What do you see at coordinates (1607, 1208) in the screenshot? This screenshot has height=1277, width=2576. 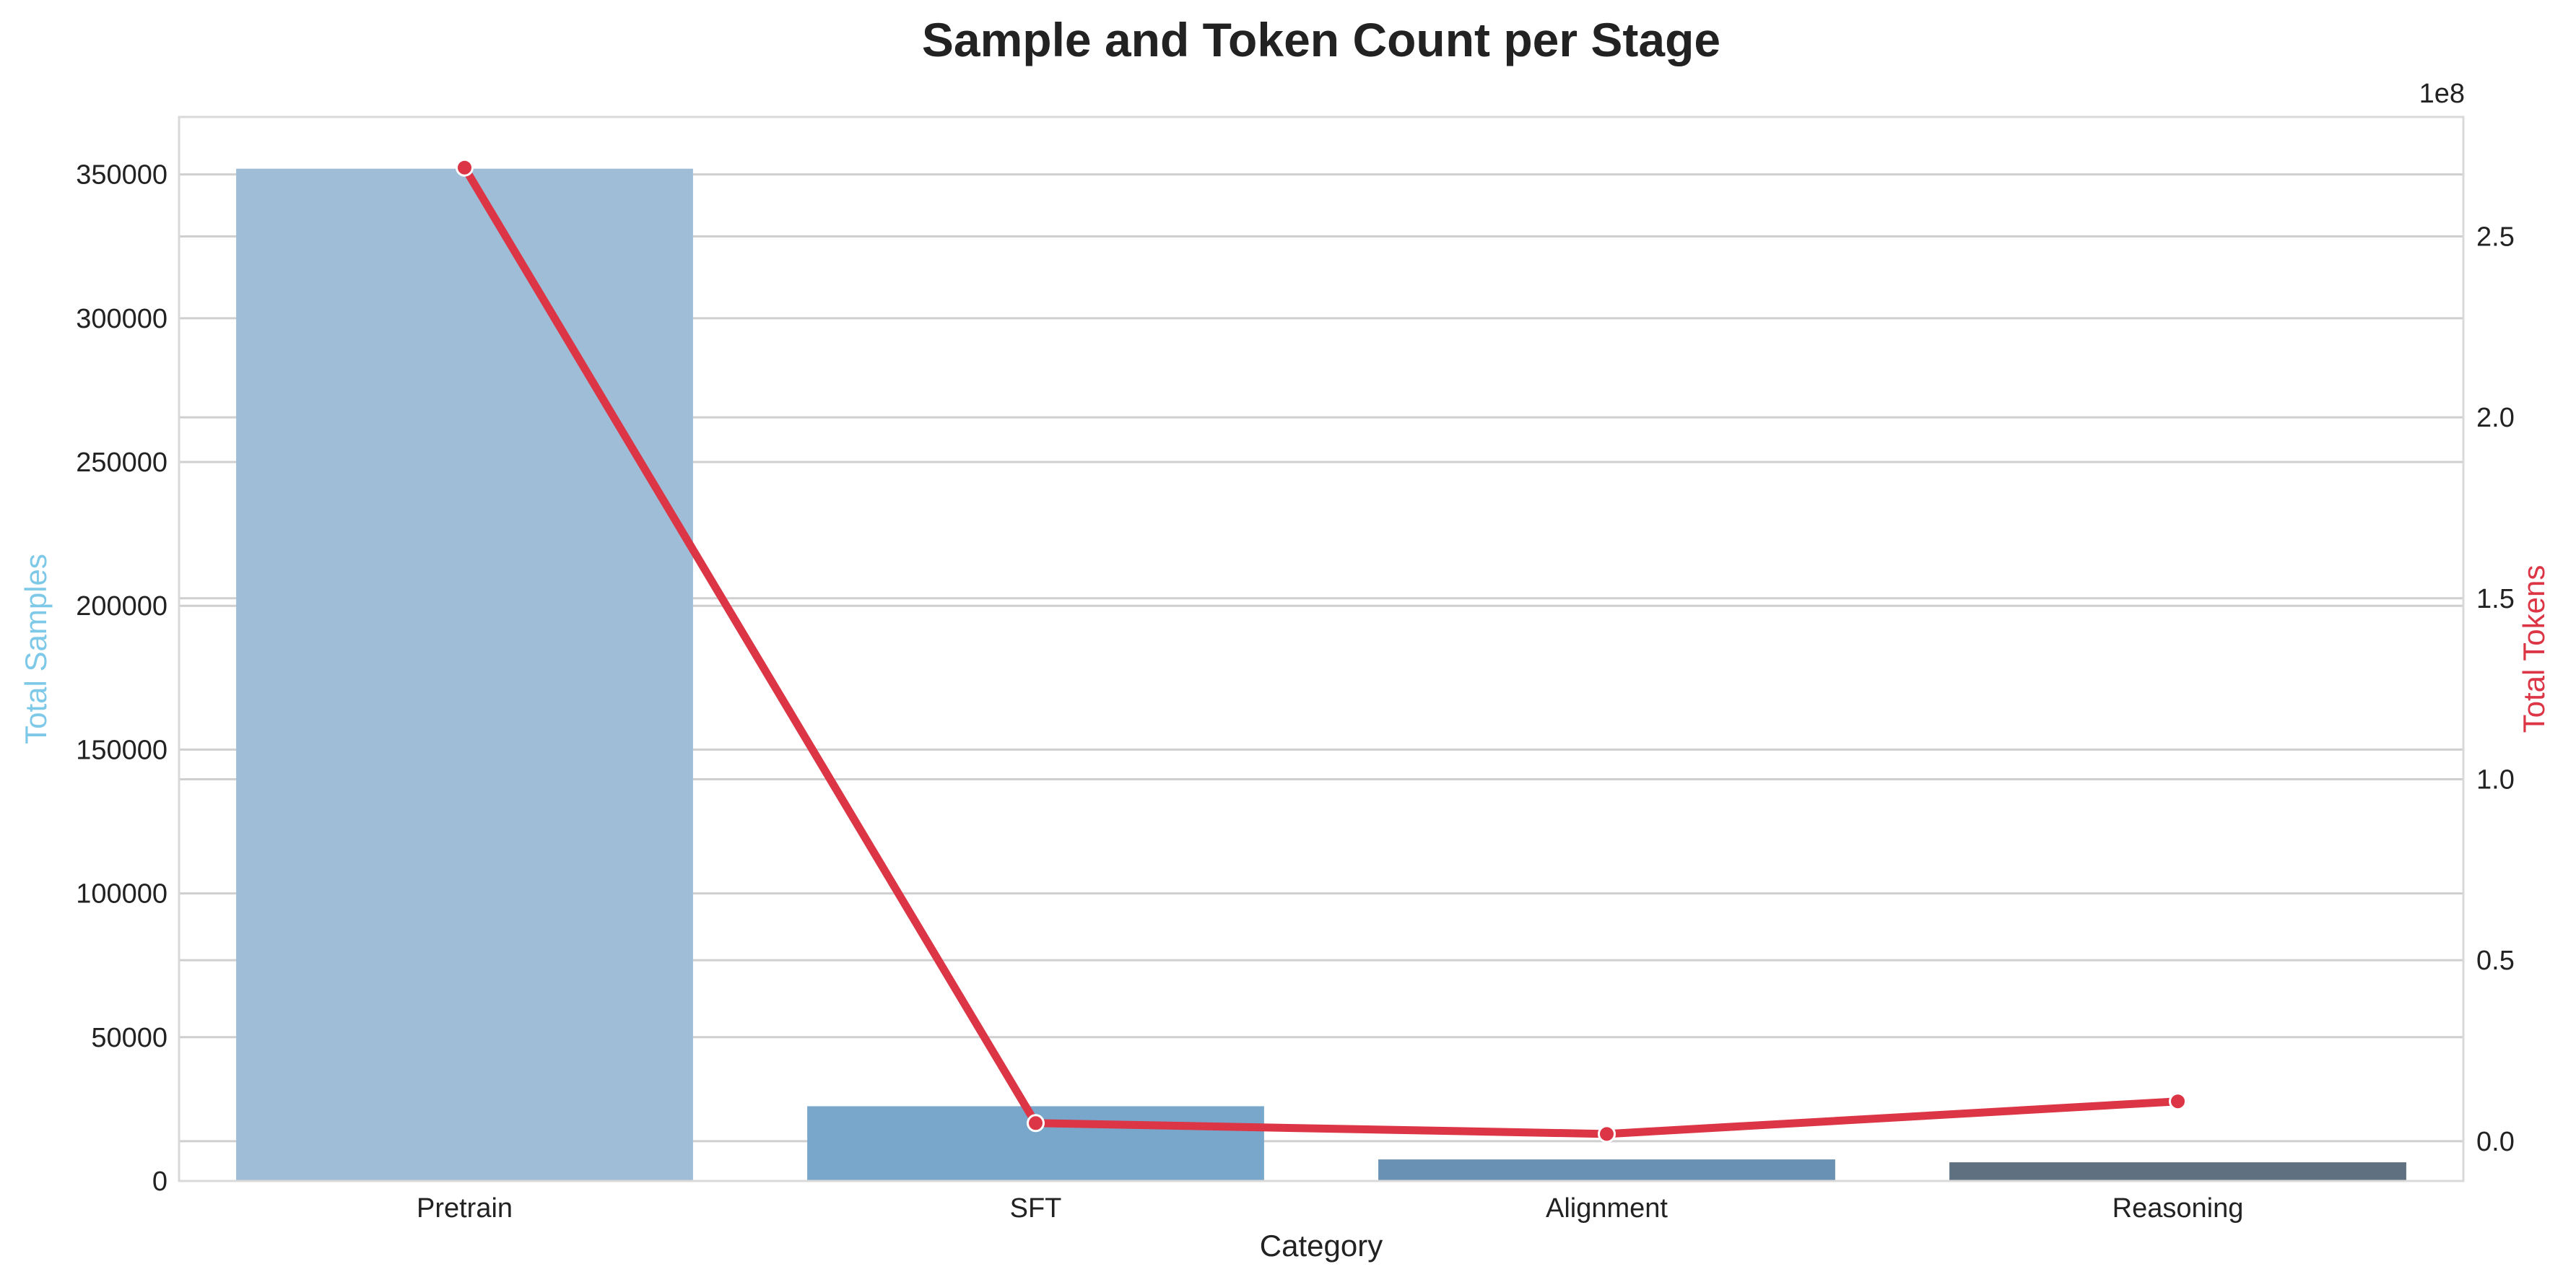 I see `x-tick-alignment: Alignment` at bounding box center [1607, 1208].